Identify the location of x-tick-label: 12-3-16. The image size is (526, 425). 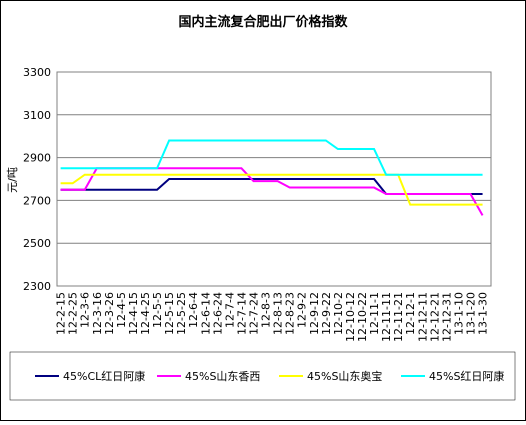
(97, 313).